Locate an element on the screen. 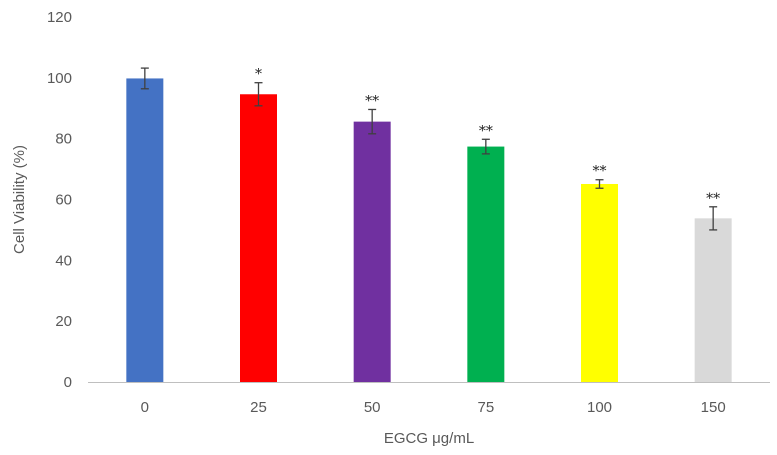 The image size is (777, 455). x-tick-label: 100 is located at coordinates (599, 407).